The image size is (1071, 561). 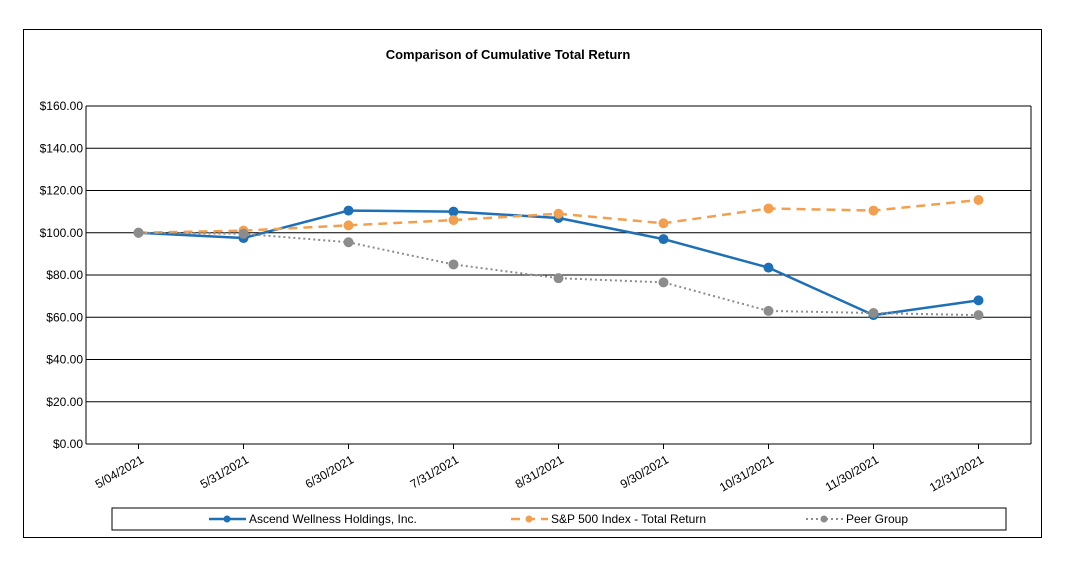 What do you see at coordinates (877, 519) in the screenshot?
I see `legend-label: Peer Group` at bounding box center [877, 519].